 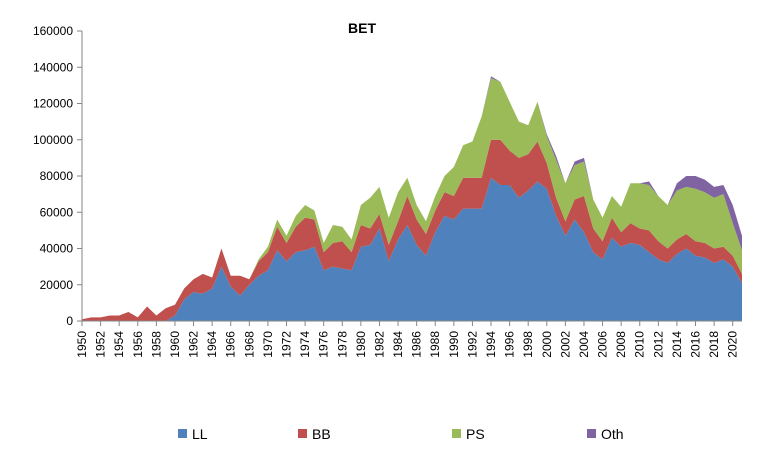 What do you see at coordinates (547, 344) in the screenshot?
I see `x-tick-label: 2000` at bounding box center [547, 344].